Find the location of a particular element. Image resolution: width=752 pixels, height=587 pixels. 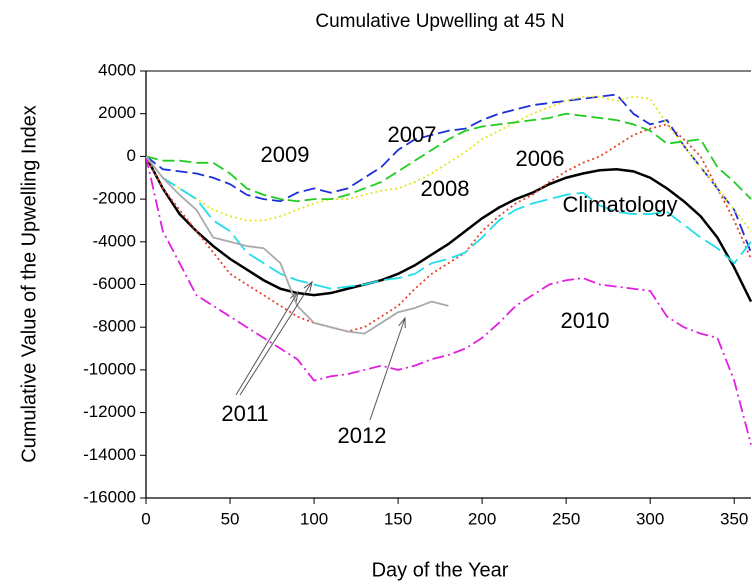

y-tick-label: -14000 is located at coordinates (109, 454).